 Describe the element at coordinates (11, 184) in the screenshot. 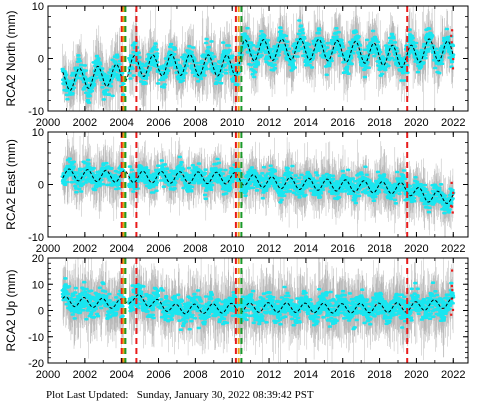

I see `y-axis-label: RCA2 East (mm)` at that location.